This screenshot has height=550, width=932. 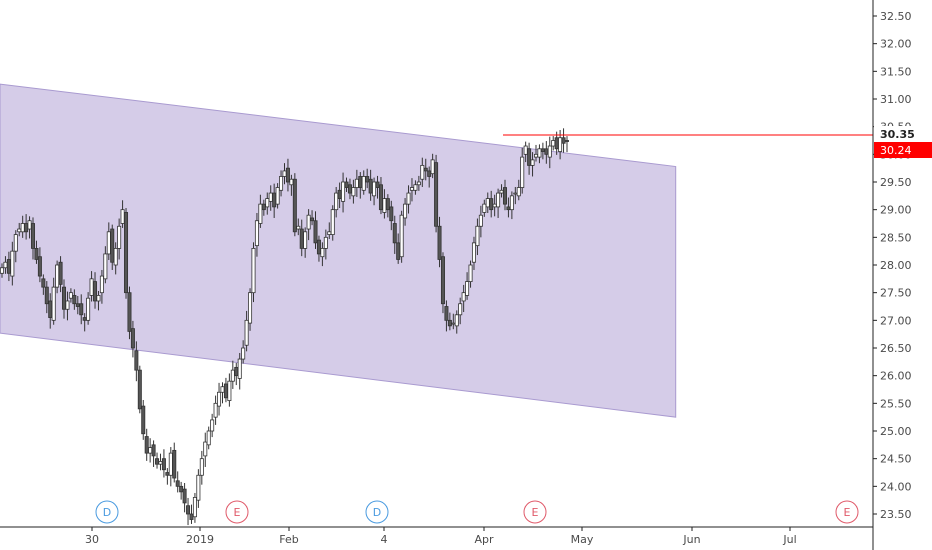 I want to click on y-tick-label: 23.50, so click(x=896, y=514).